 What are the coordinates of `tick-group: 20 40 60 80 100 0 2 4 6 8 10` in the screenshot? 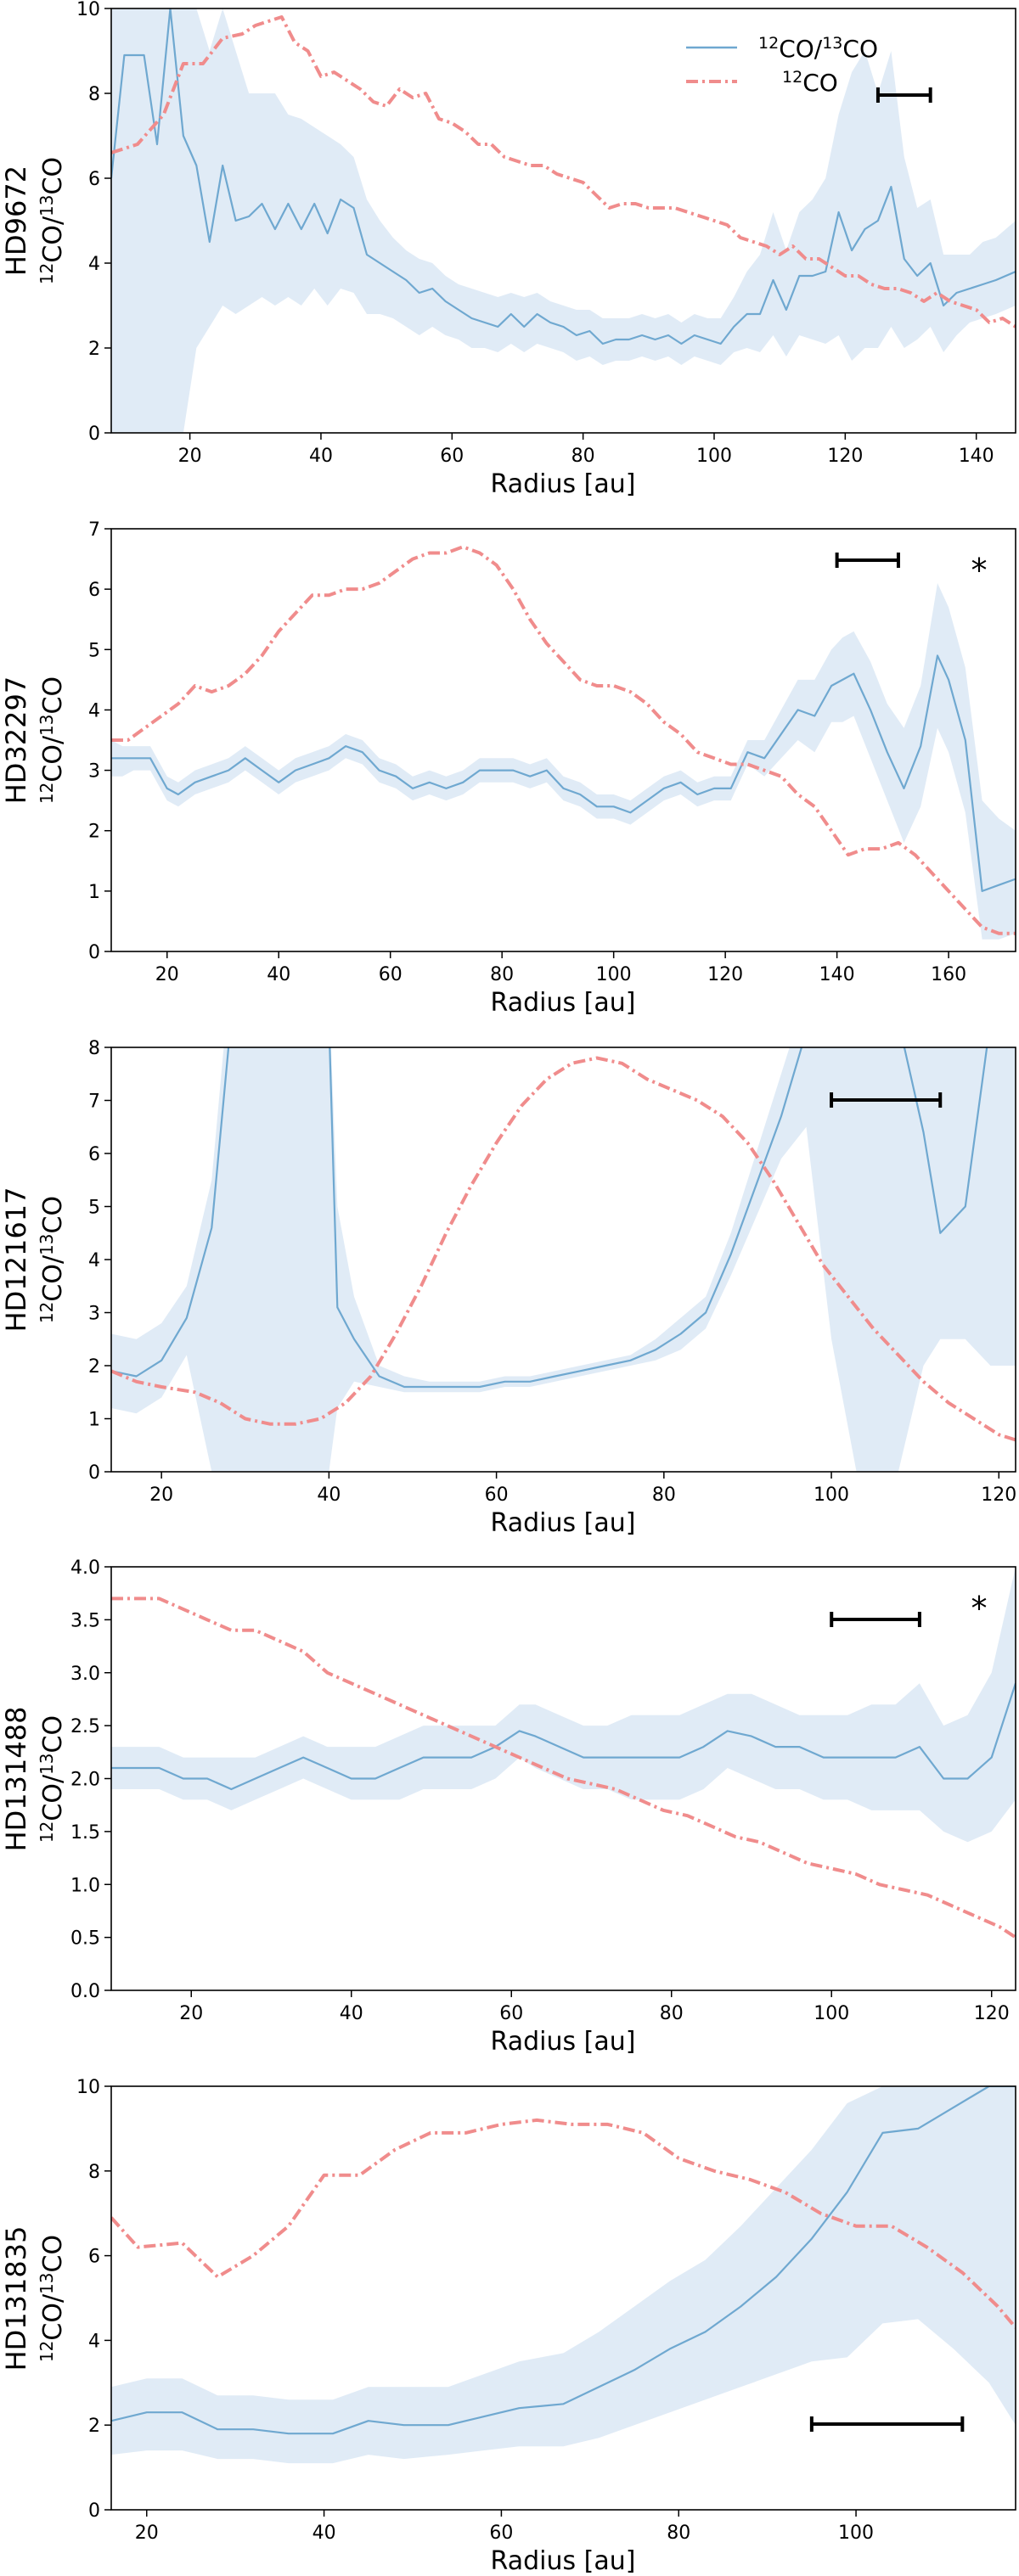 It's located at (475, 2310).